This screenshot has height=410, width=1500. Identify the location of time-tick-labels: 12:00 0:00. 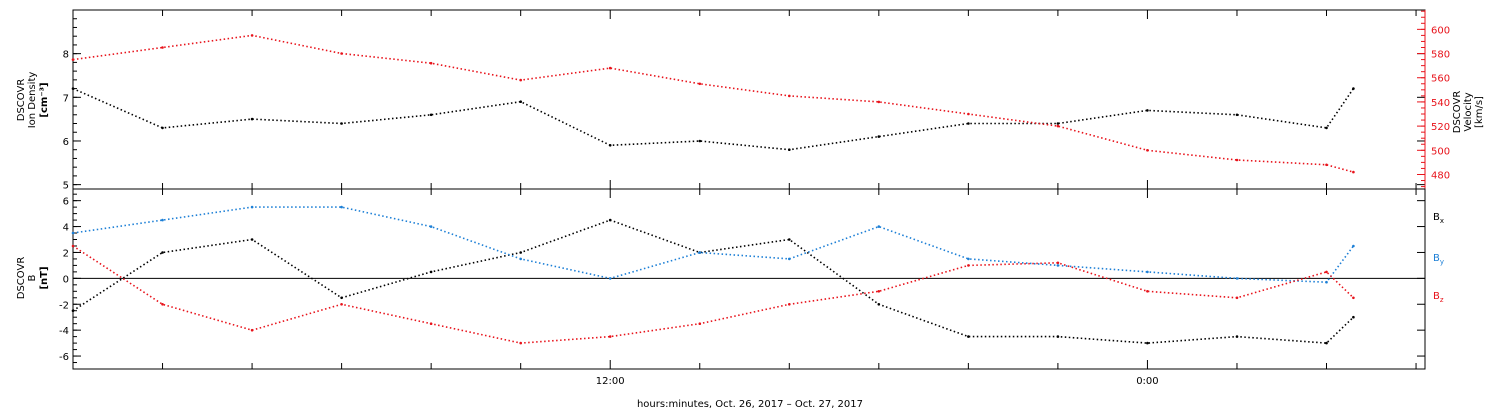
(877, 381).